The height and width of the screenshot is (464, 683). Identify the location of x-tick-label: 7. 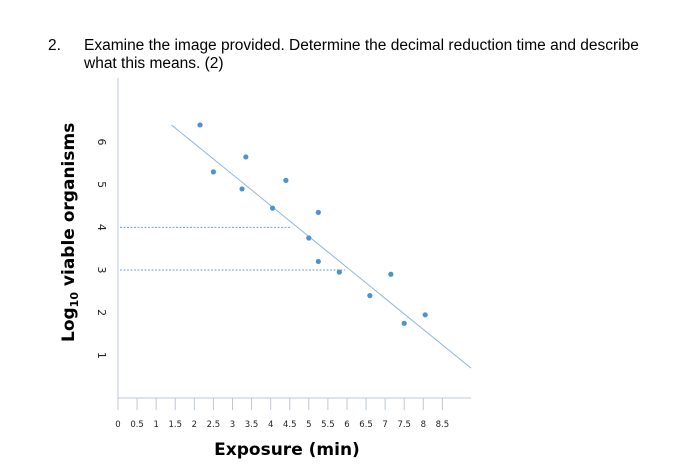
(384, 425).